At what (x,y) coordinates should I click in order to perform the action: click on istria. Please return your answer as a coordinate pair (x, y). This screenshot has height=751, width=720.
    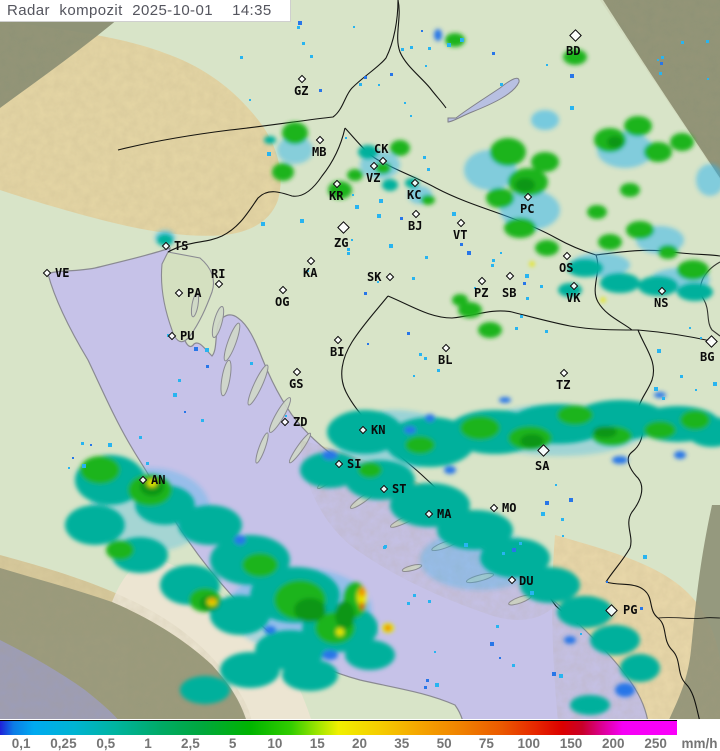
    Looking at the image, I should click on (187, 297).